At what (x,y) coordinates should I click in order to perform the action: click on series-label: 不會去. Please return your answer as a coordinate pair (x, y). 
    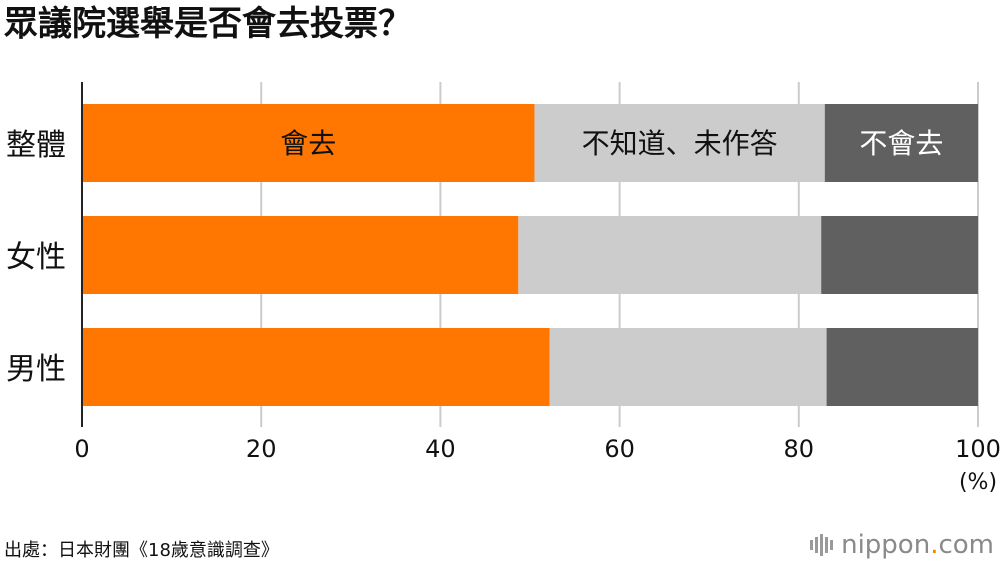
    Looking at the image, I should click on (901, 143).